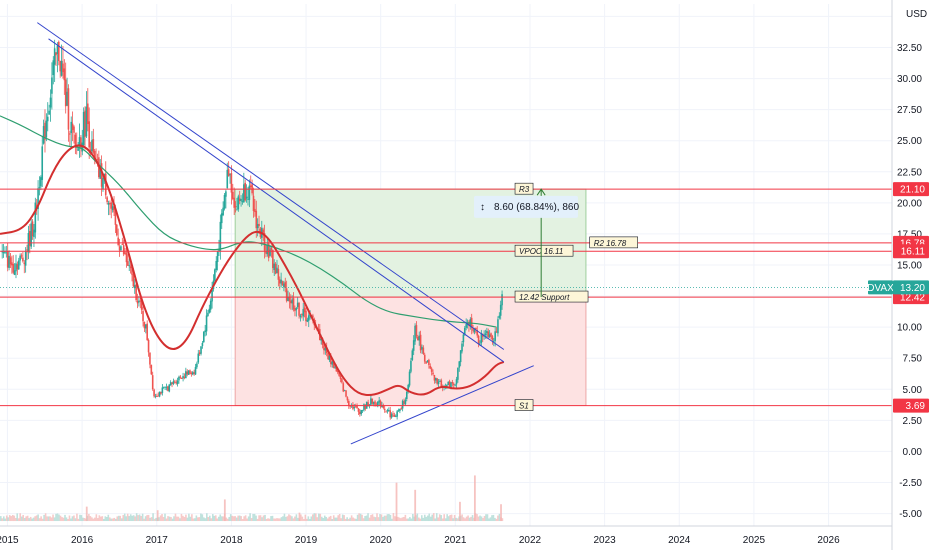  What do you see at coordinates (909, 234) in the screenshot?
I see `y-tick-label: 17.50` at bounding box center [909, 234].